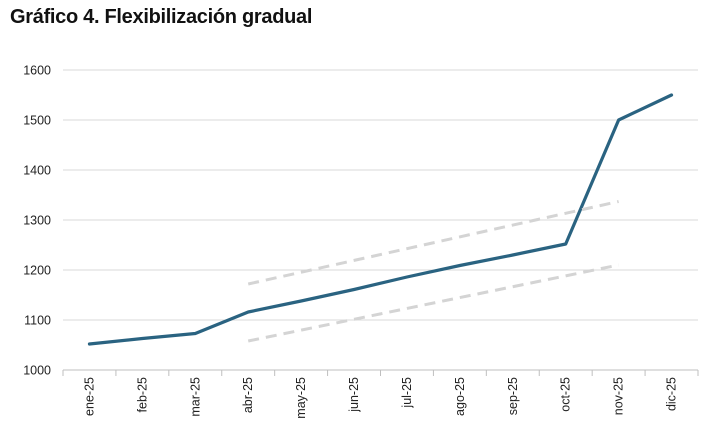  Describe the element at coordinates (89, 396) in the screenshot. I see `x-tick-label: ene-25` at that location.